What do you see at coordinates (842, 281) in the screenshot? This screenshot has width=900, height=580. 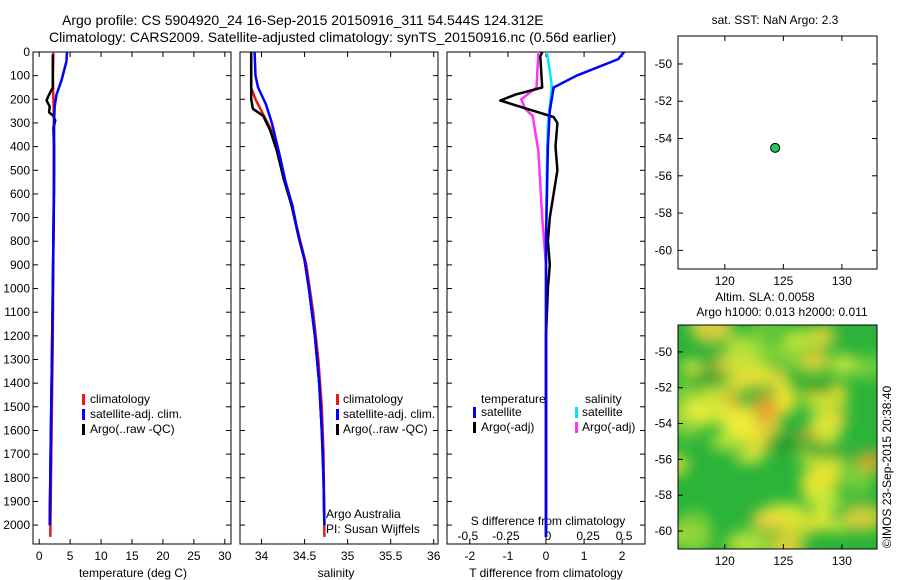 I see `x-tick-label: 130` at bounding box center [842, 281].